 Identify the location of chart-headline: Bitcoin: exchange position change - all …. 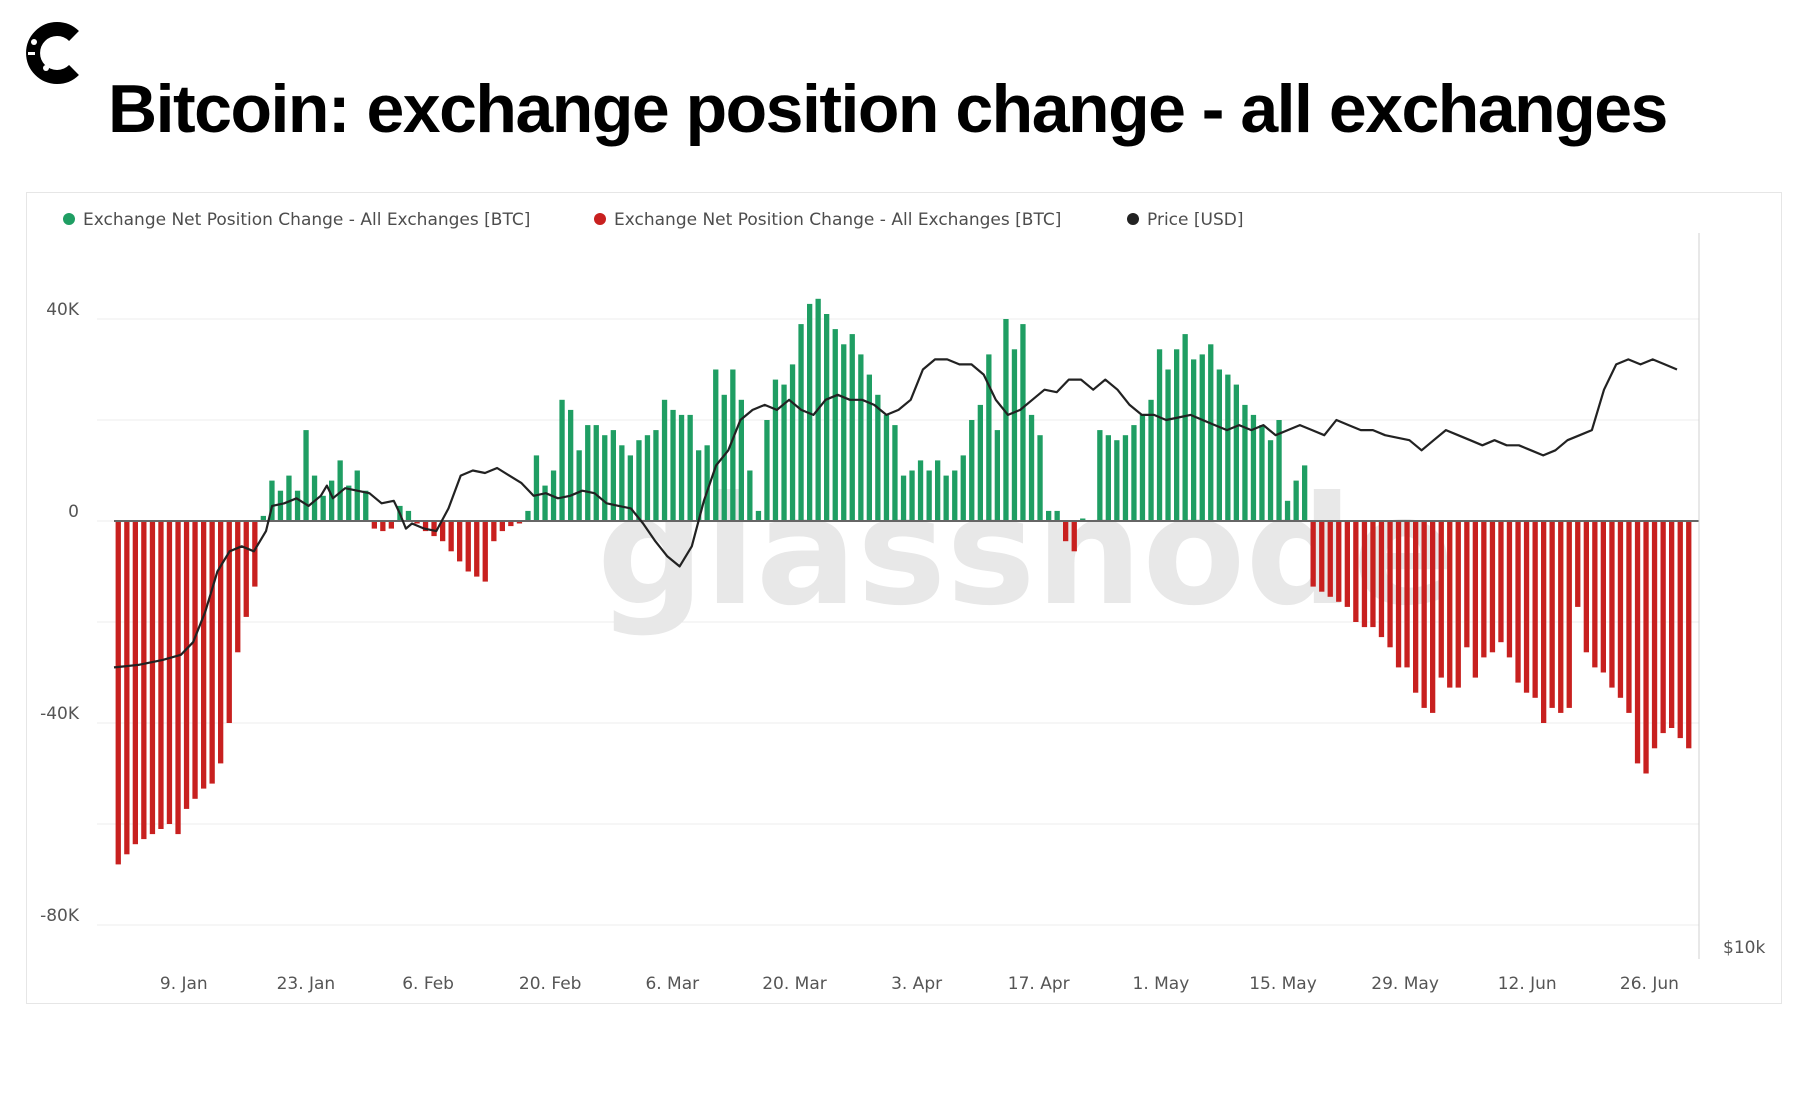
(888, 109).